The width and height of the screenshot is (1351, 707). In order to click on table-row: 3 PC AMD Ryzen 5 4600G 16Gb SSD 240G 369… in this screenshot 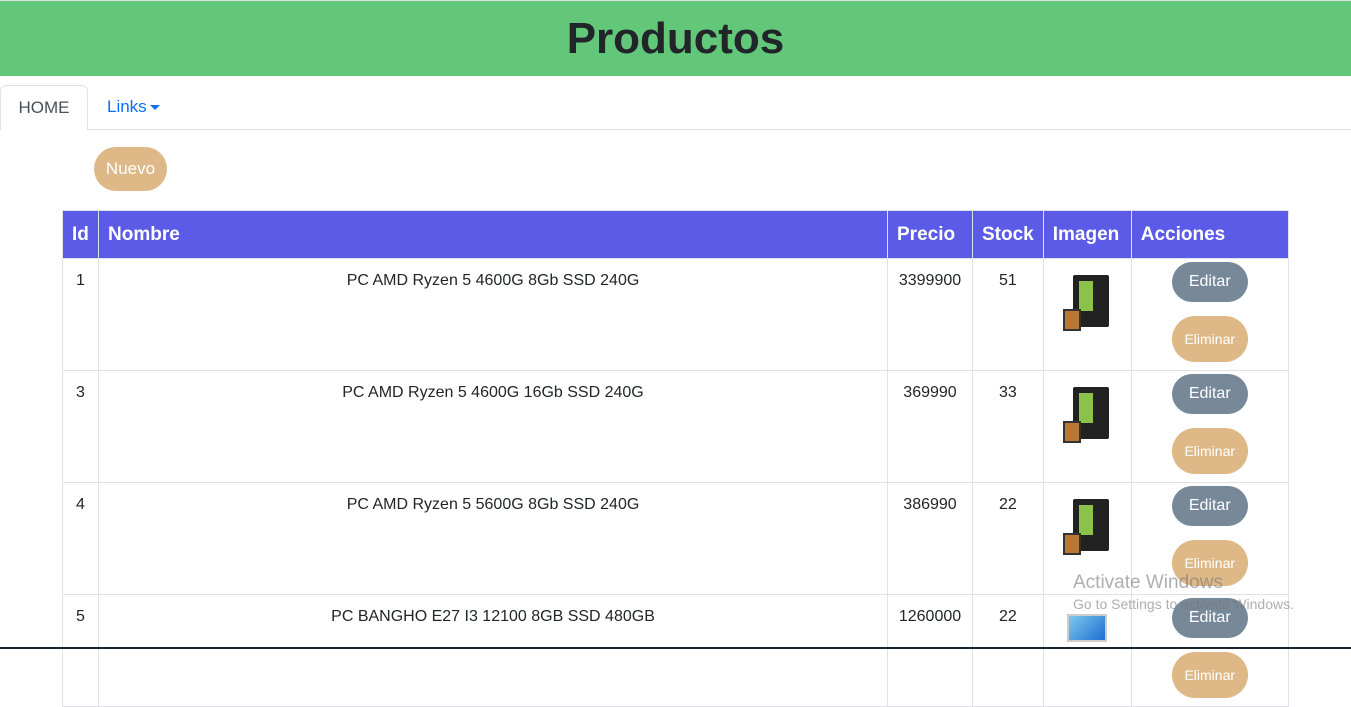, I will do `click(675, 426)`.